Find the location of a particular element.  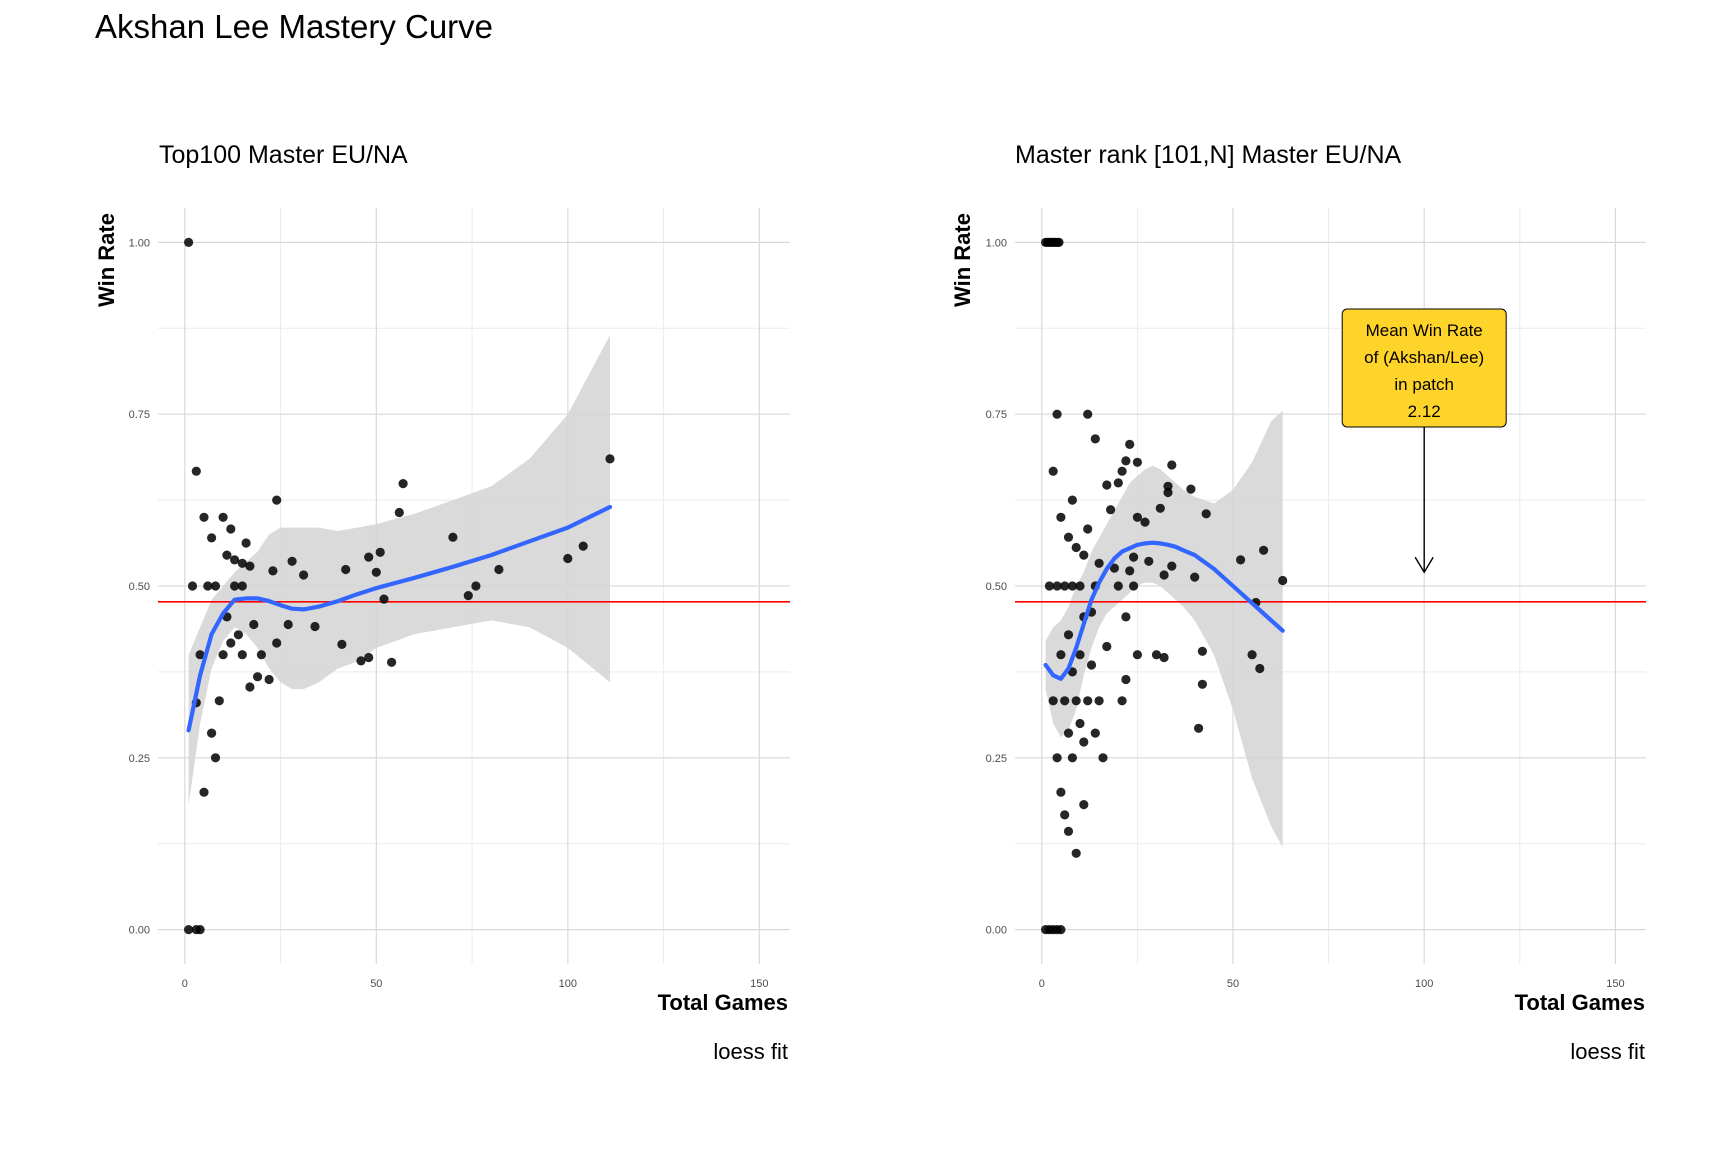

callout-arrowhead is located at coordinates (1424, 565).